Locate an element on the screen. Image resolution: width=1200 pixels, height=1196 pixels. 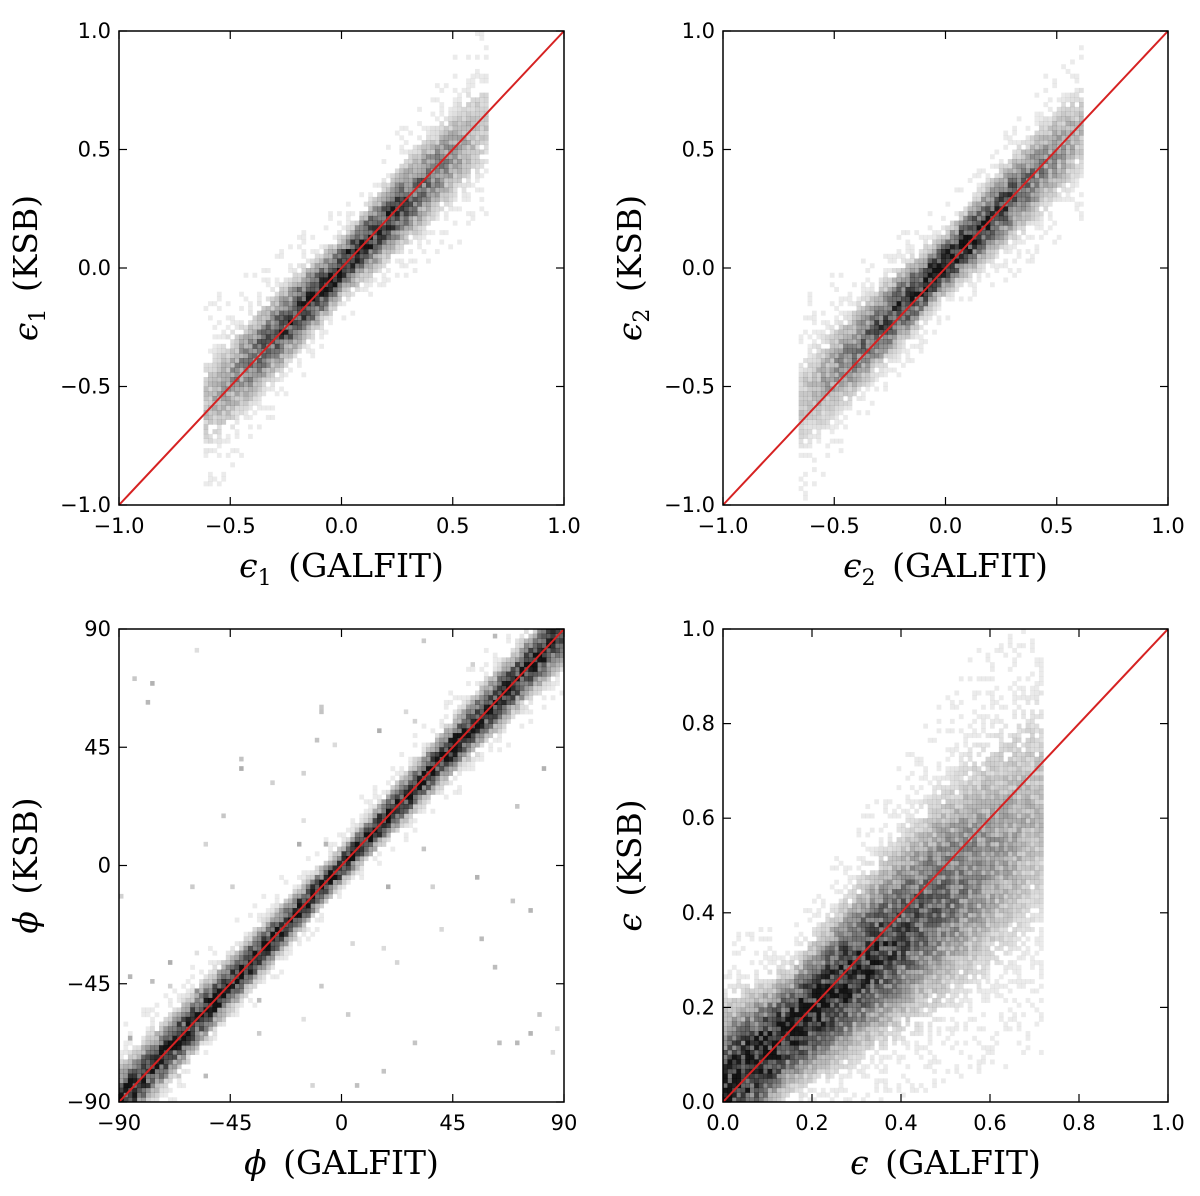
x-tick-label: 45 is located at coordinates (452, 1123).